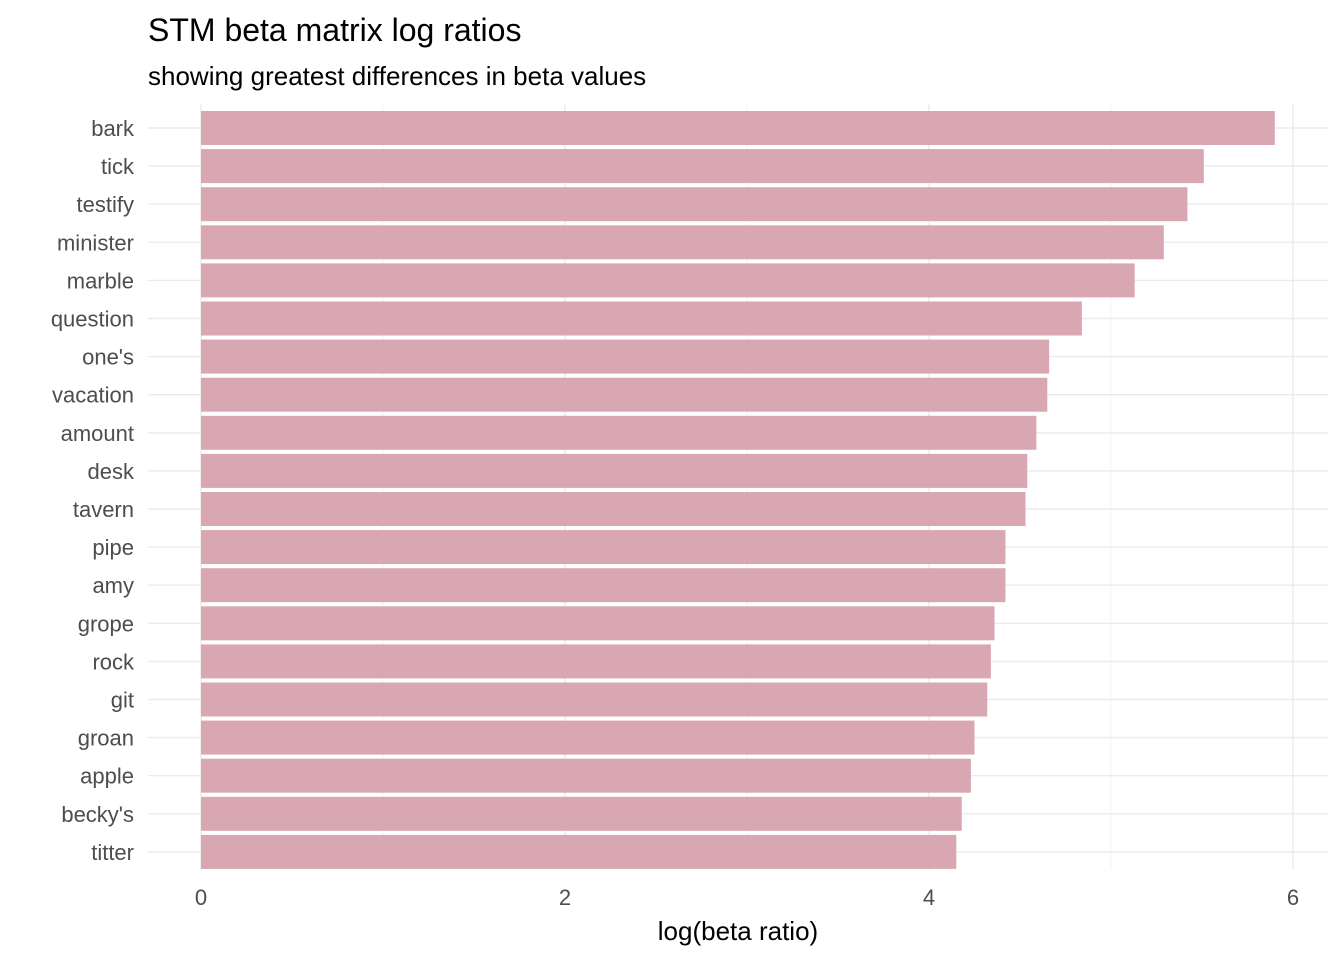 The image size is (1344, 965). What do you see at coordinates (614, 470) in the screenshot?
I see `bar-desk` at bounding box center [614, 470].